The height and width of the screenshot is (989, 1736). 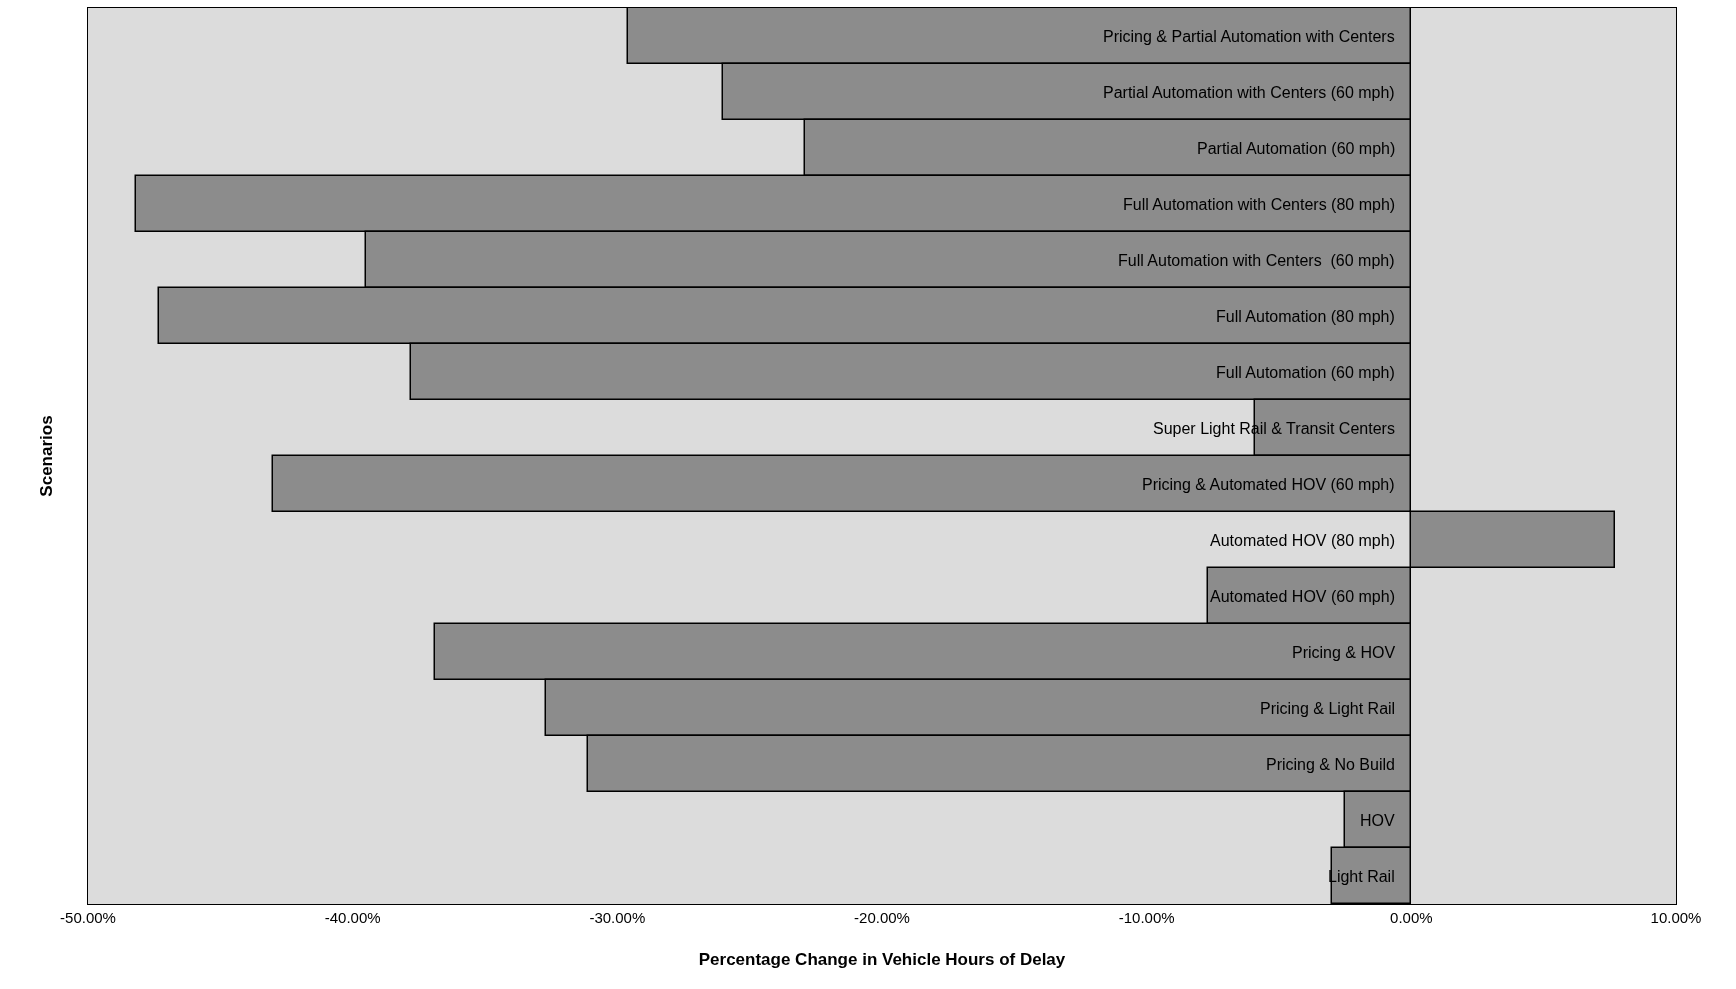 What do you see at coordinates (352, 917) in the screenshot?
I see `x-tick-label: -40.00%` at bounding box center [352, 917].